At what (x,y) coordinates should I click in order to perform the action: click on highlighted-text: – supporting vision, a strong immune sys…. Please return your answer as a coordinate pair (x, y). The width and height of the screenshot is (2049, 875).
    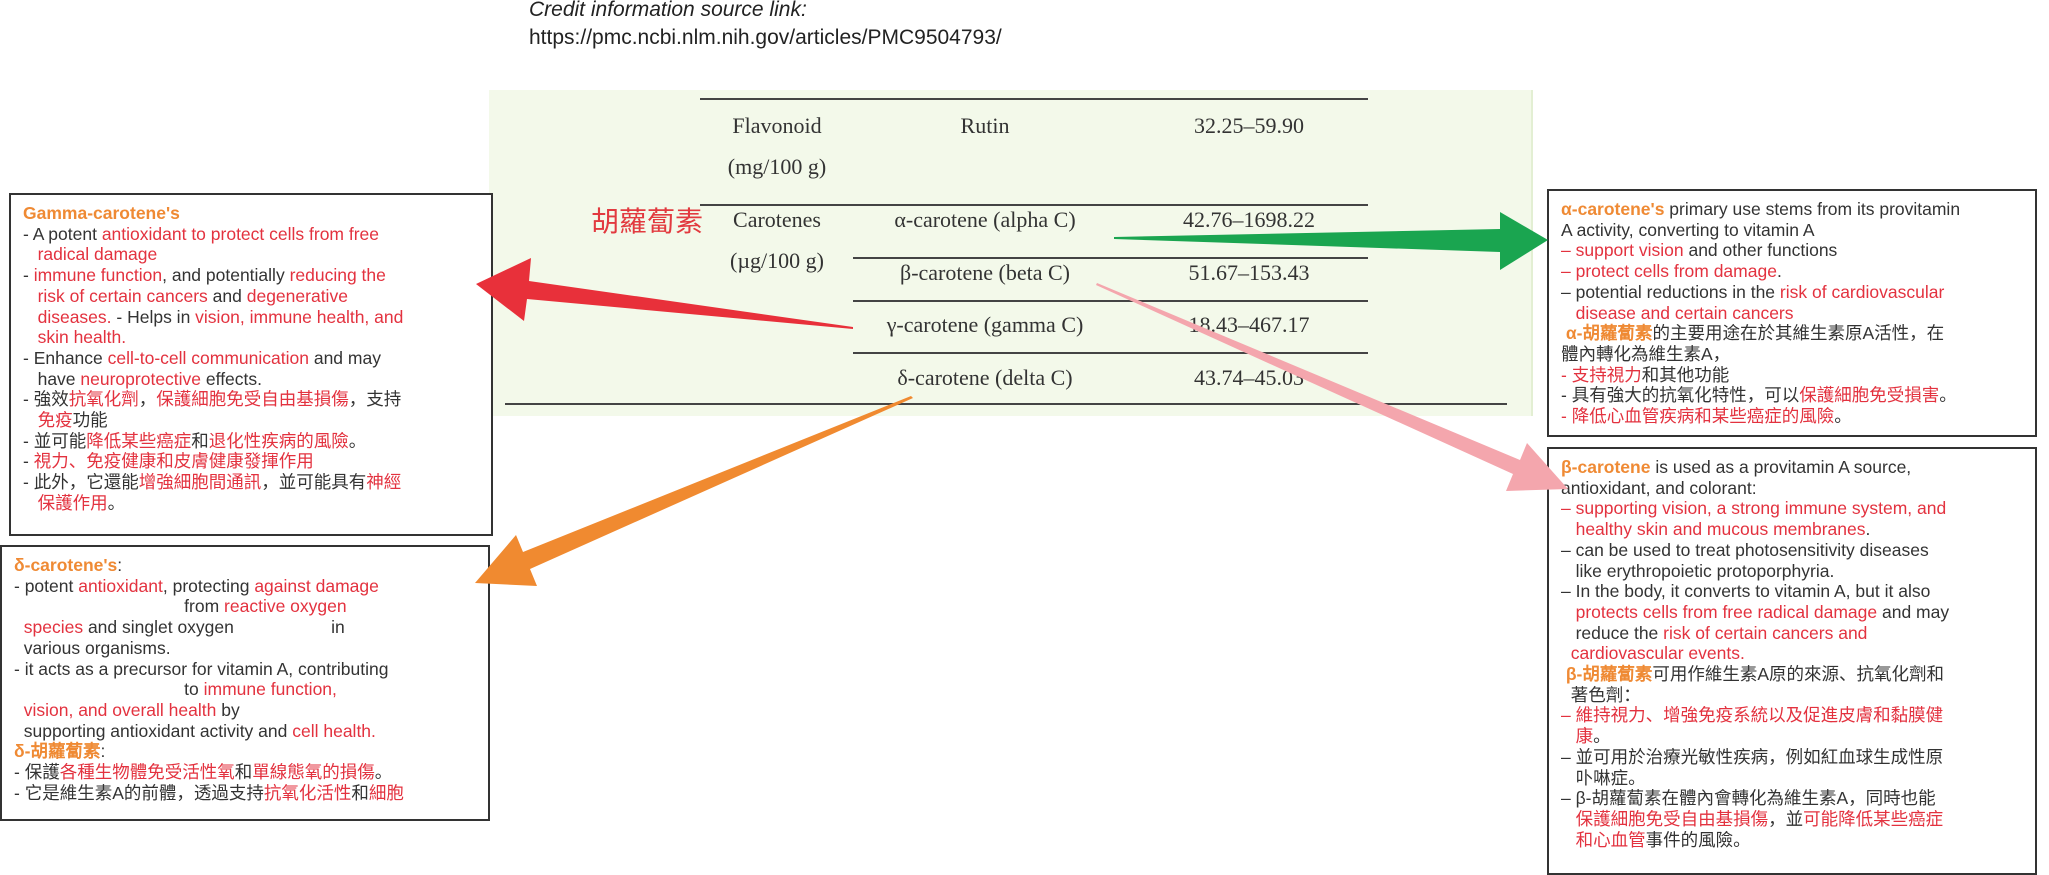
    Looking at the image, I should click on (1754, 508).